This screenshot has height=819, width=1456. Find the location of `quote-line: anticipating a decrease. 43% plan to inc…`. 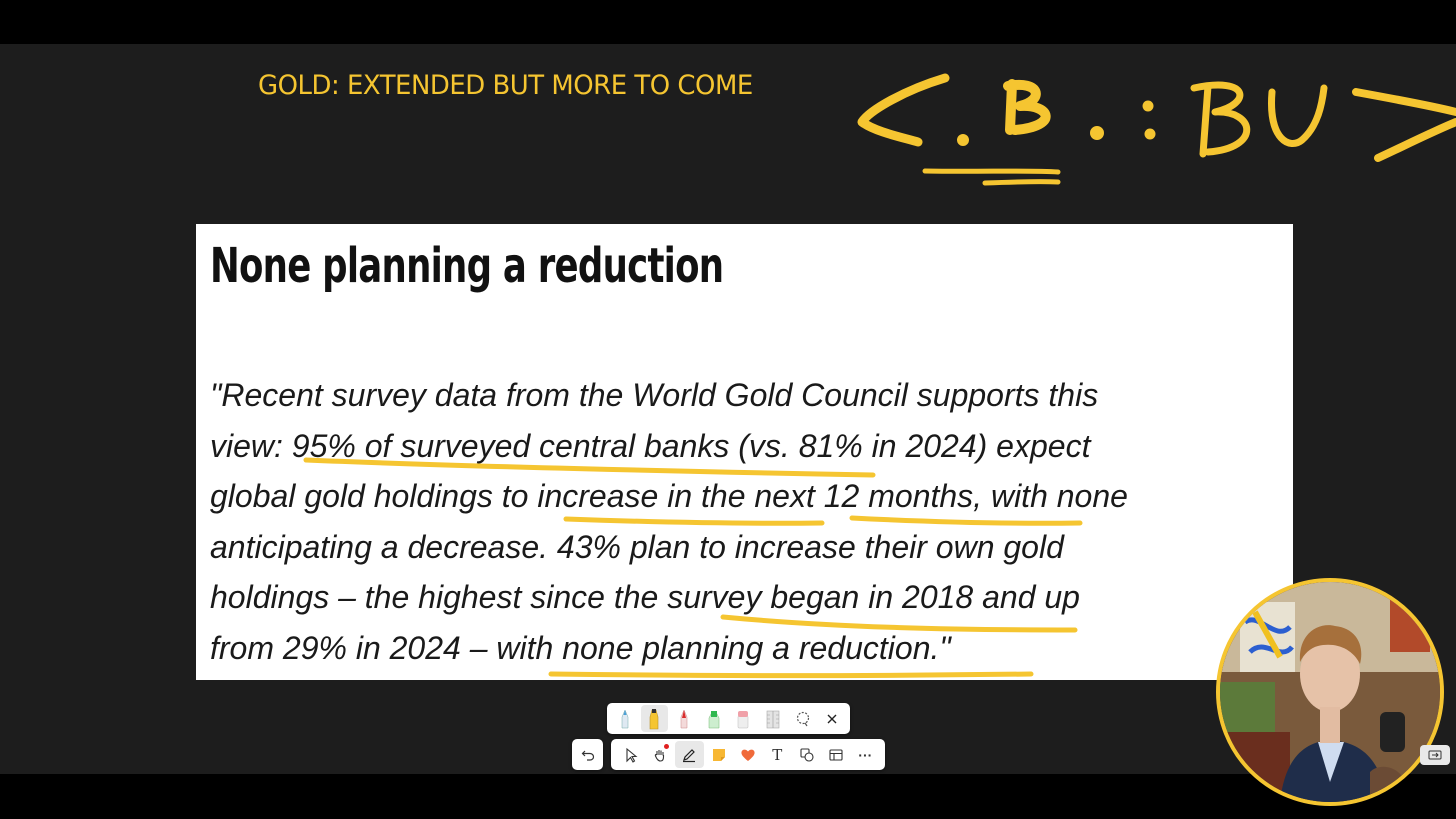

quote-line: anticipating a decrease. 43% plan to inc… is located at coordinates (637, 546).